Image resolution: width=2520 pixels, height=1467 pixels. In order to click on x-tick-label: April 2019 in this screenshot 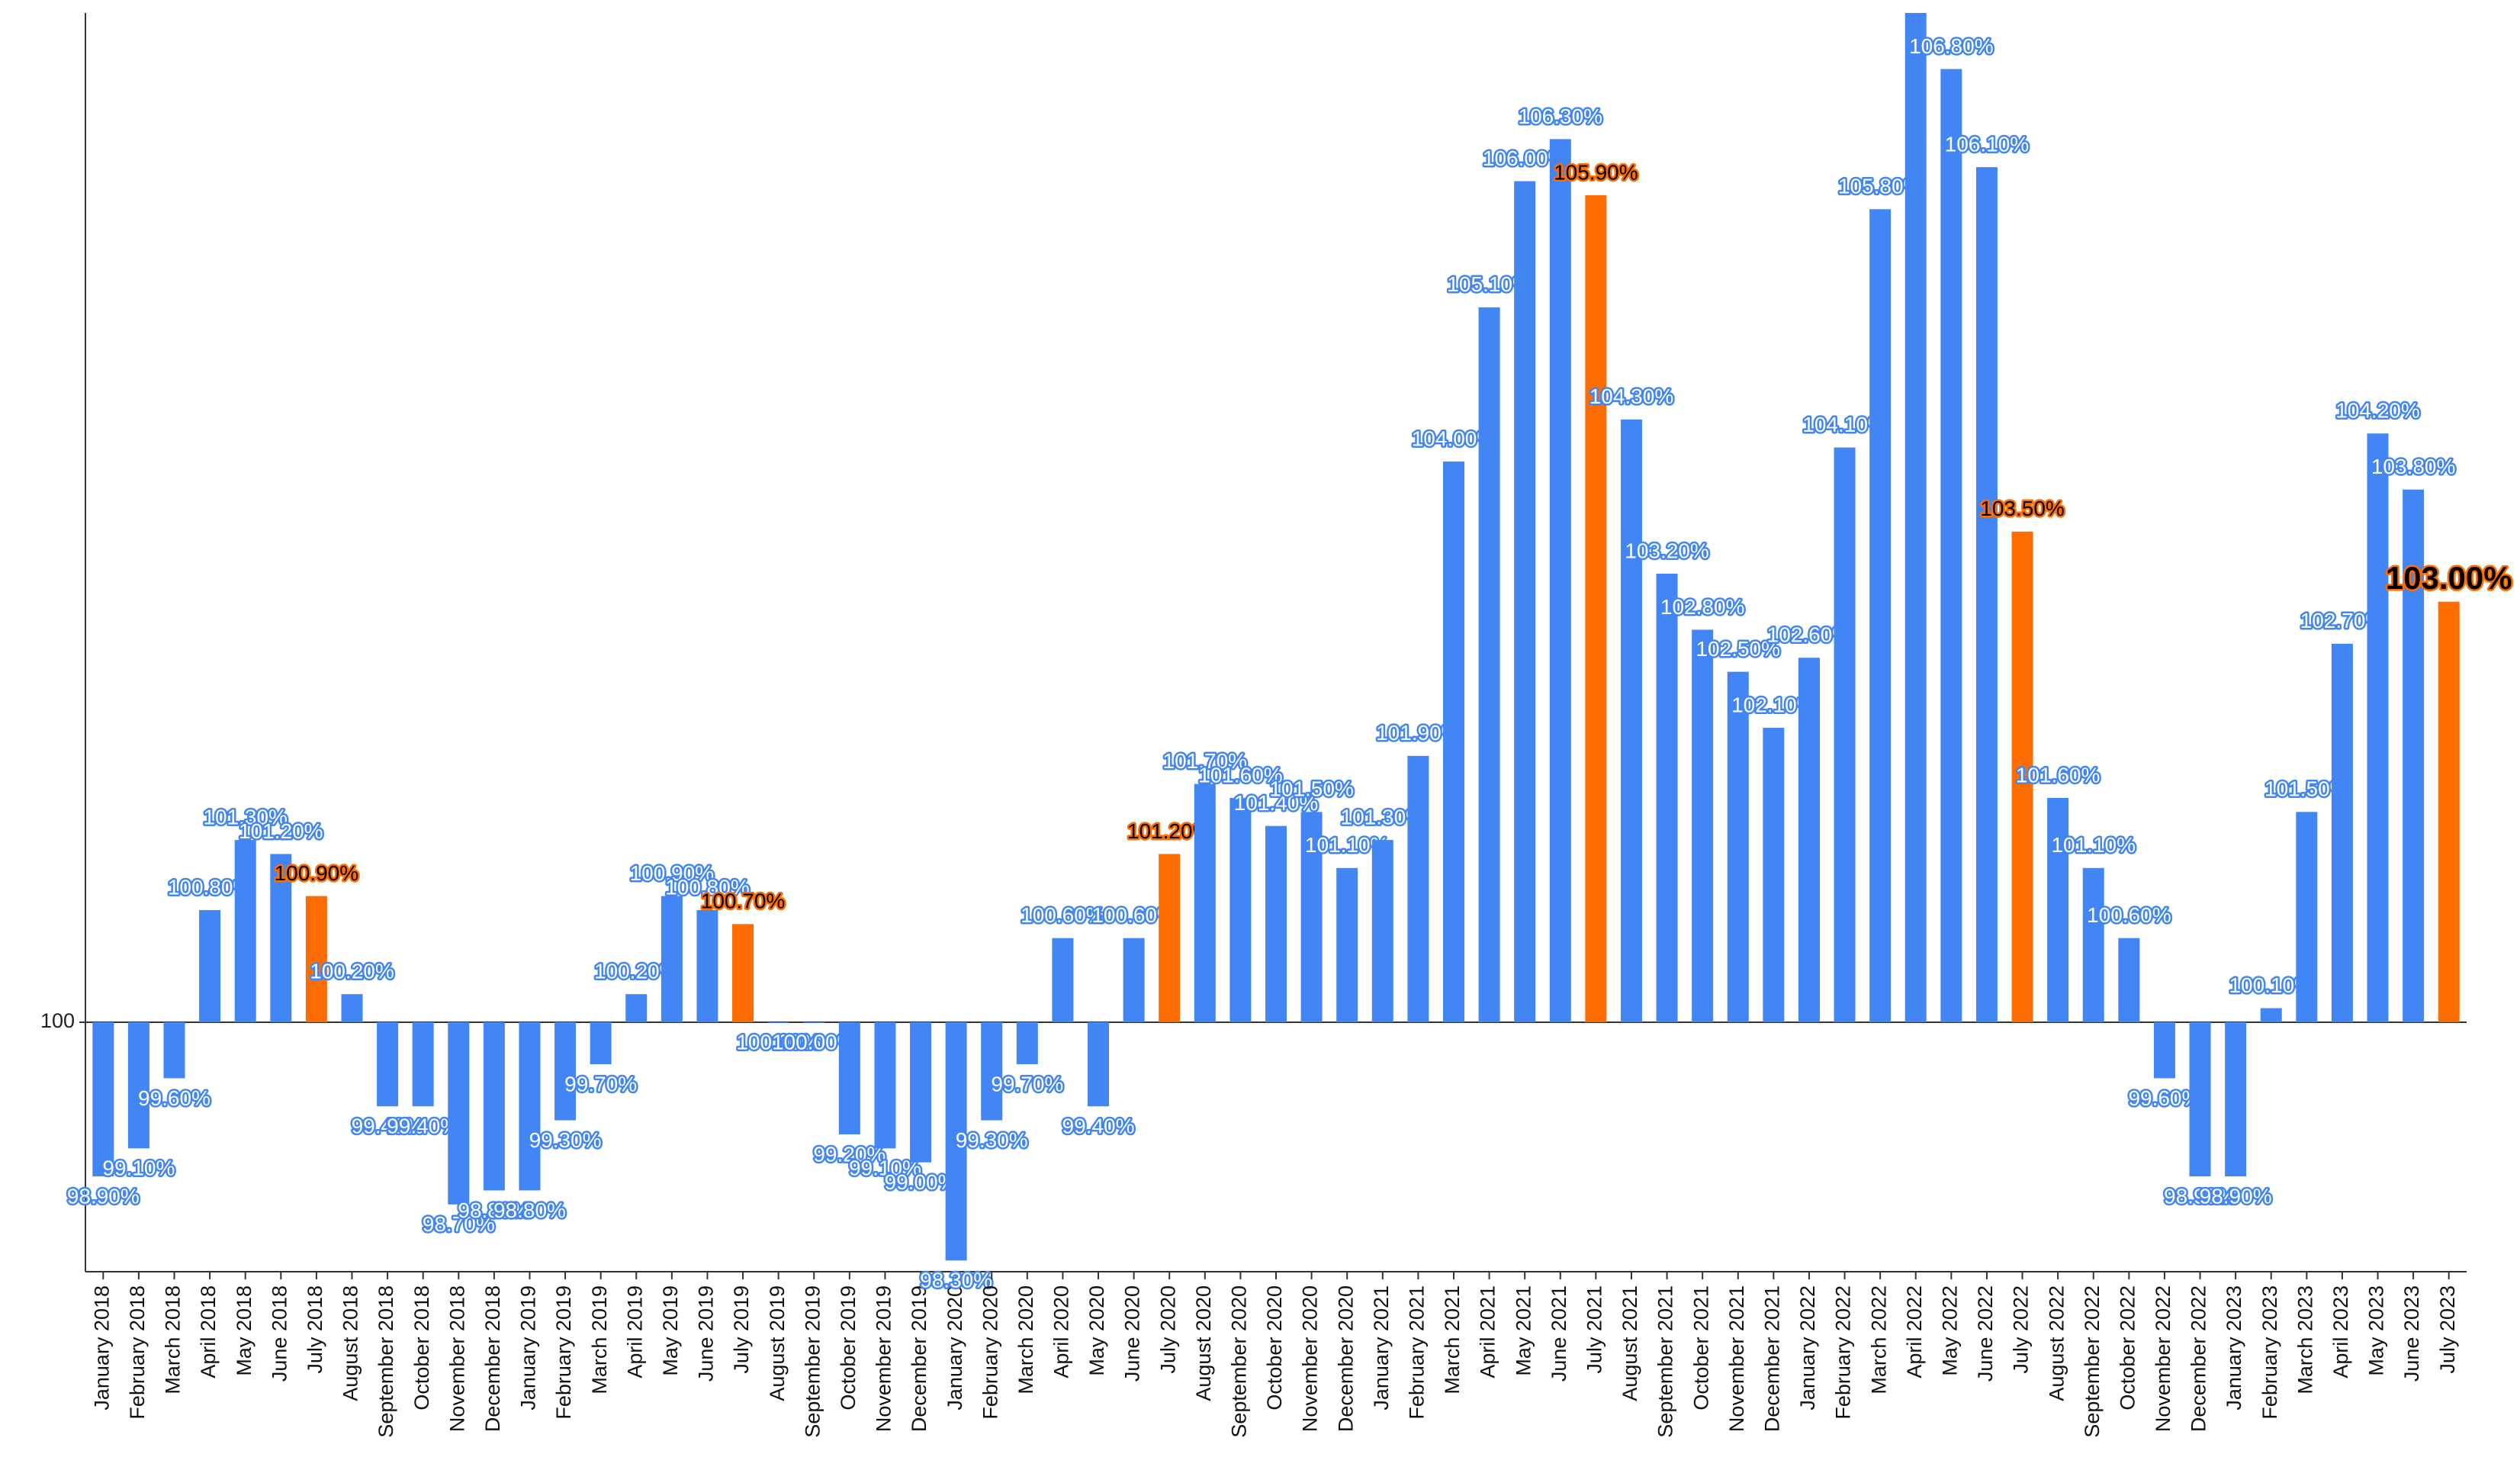, I will do `click(634, 1332)`.